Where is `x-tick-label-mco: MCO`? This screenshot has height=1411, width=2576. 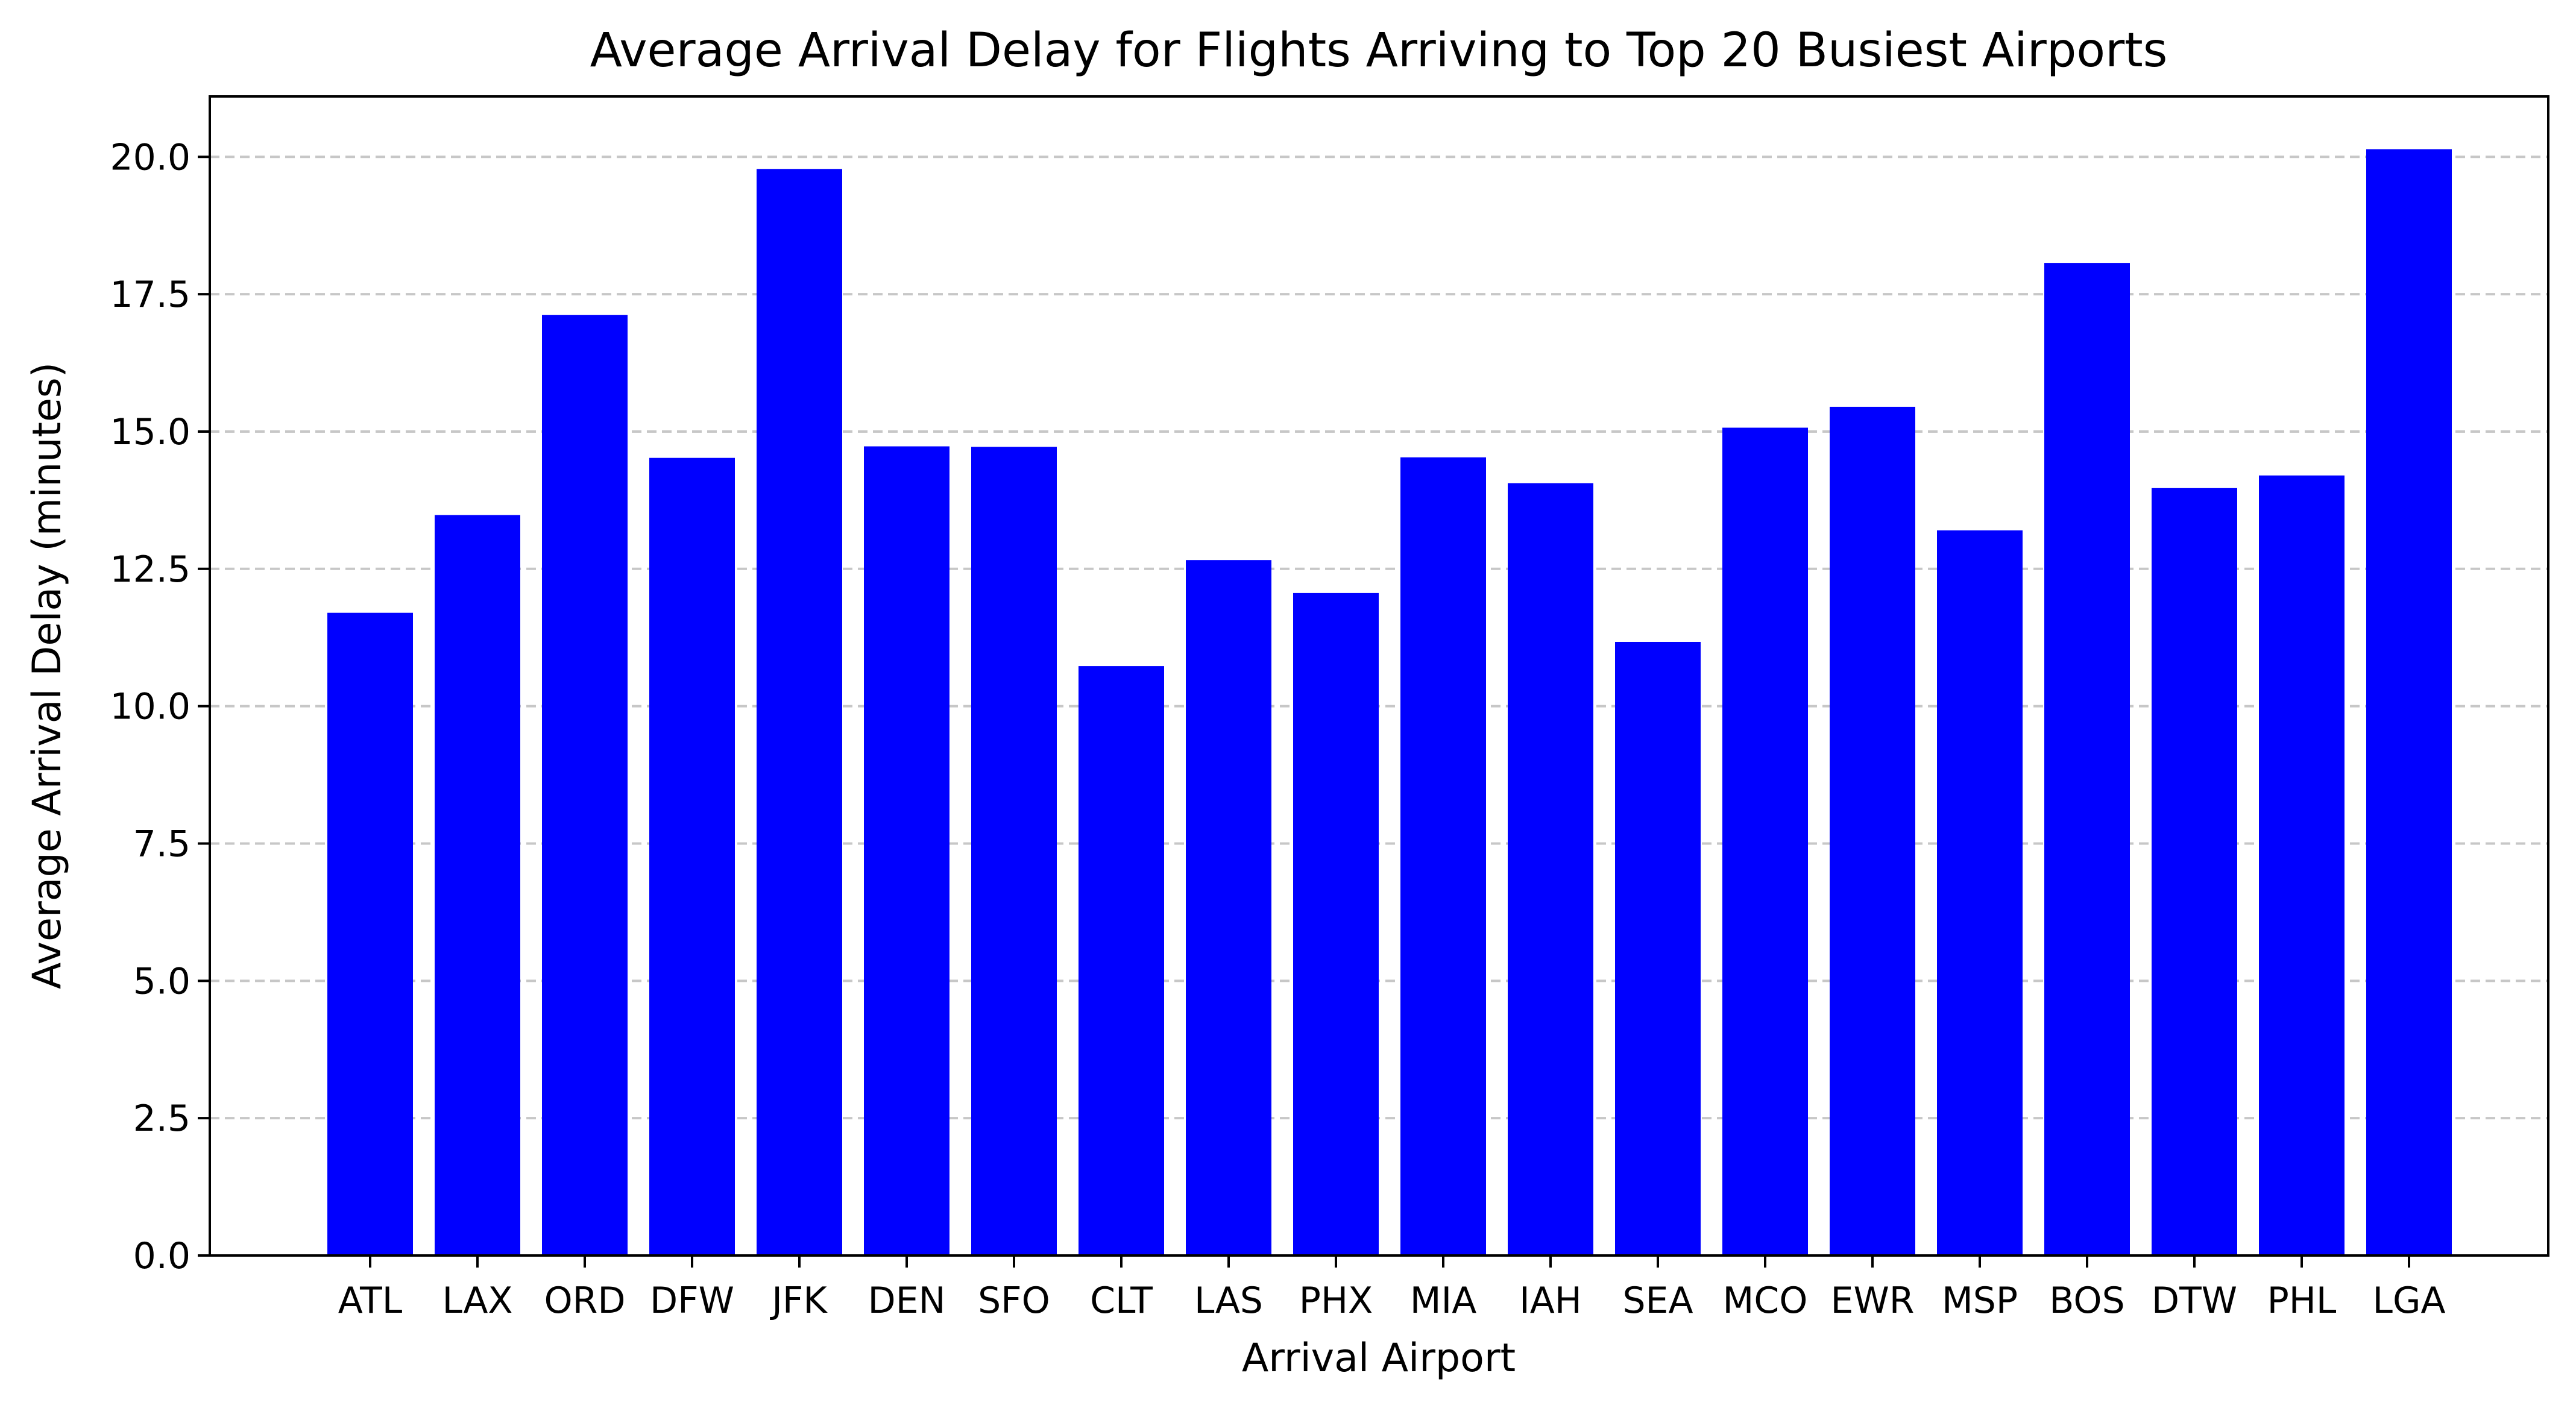
x-tick-label-mco: MCO is located at coordinates (1765, 1301).